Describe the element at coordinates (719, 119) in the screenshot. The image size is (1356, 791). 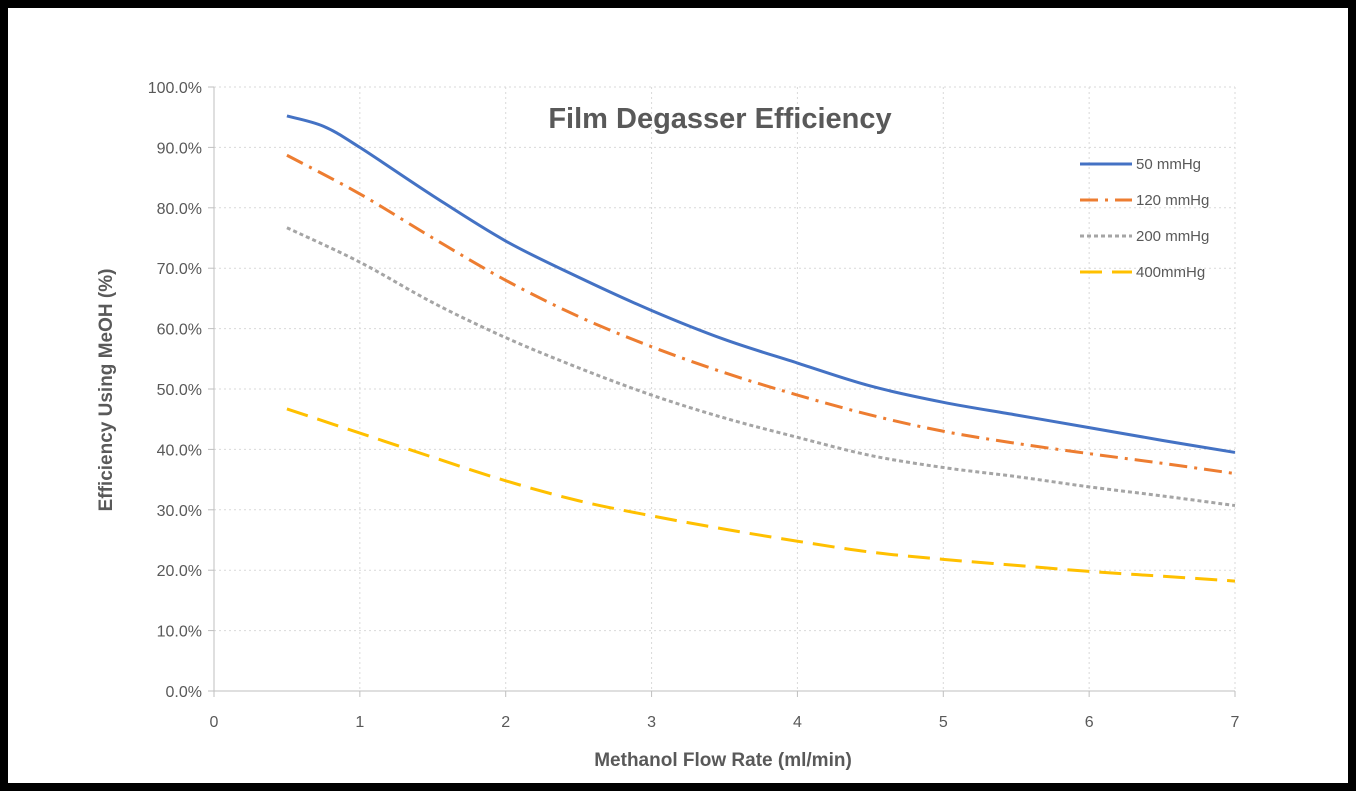
I see `chart-title: Film Degasser Efficiency` at that location.